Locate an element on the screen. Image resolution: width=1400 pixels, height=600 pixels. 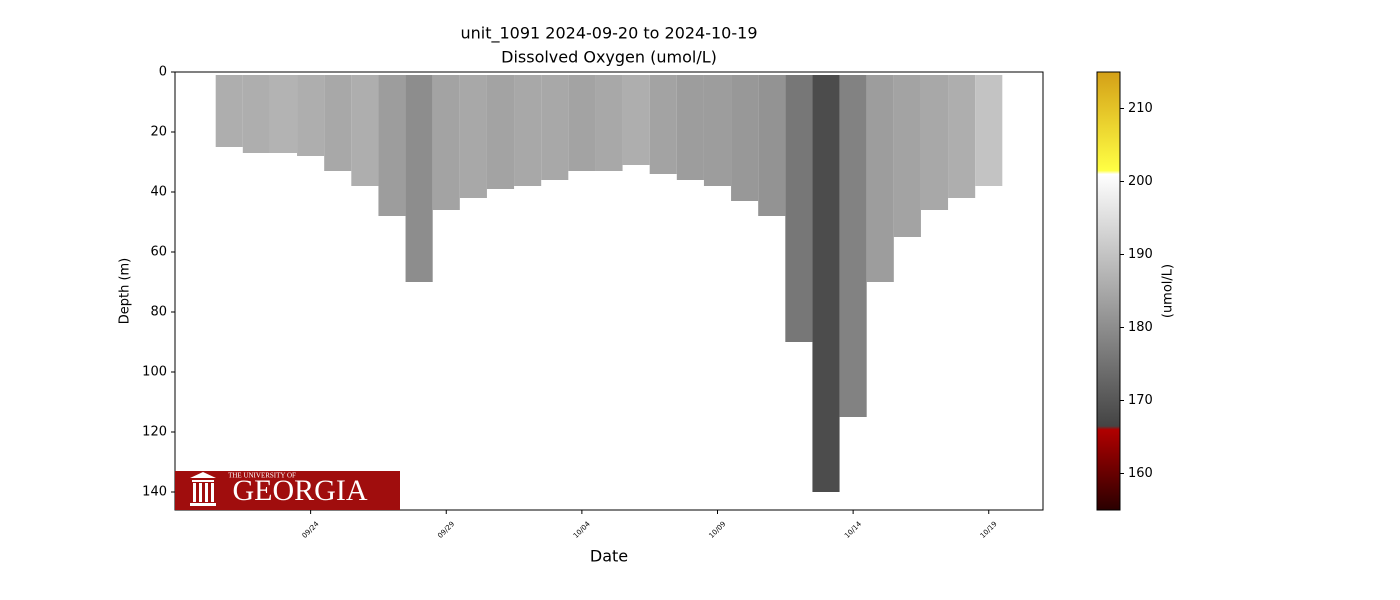
logo: THE UNIVERSITY OF GEORGIA is located at coordinates (287, 490).